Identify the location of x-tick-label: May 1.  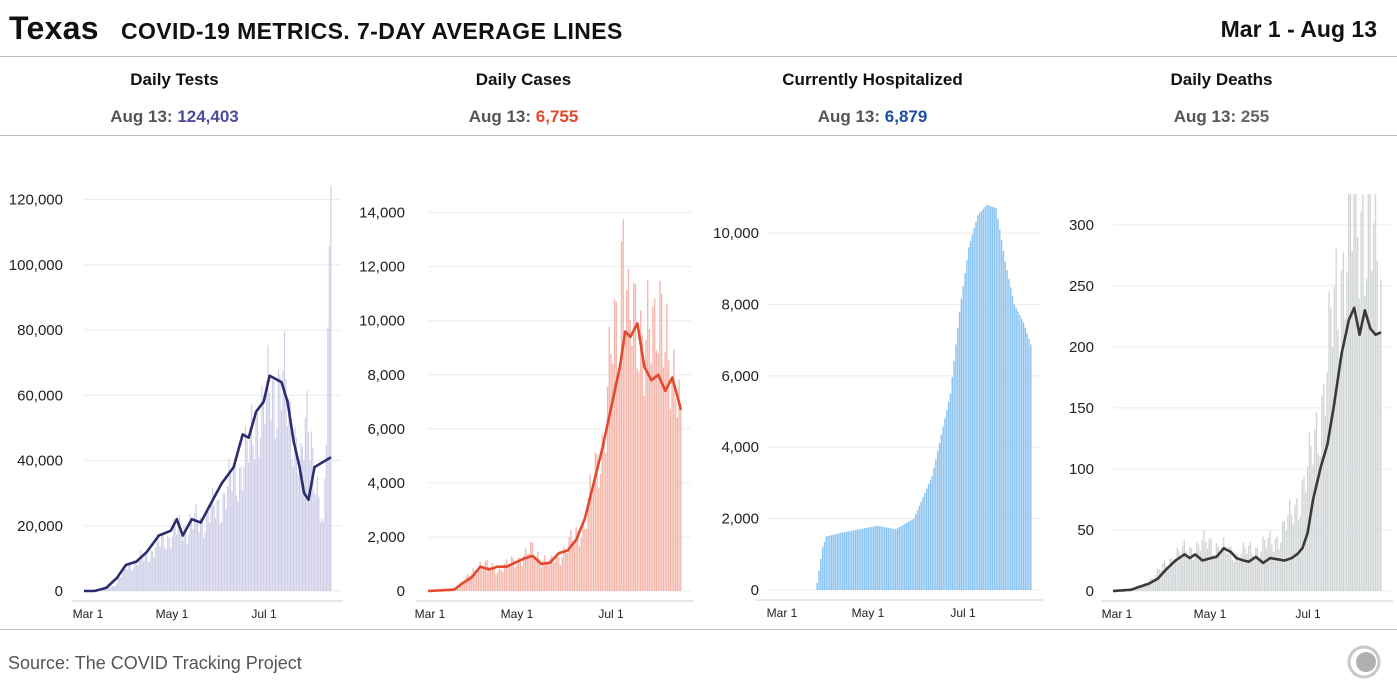
(172, 614).